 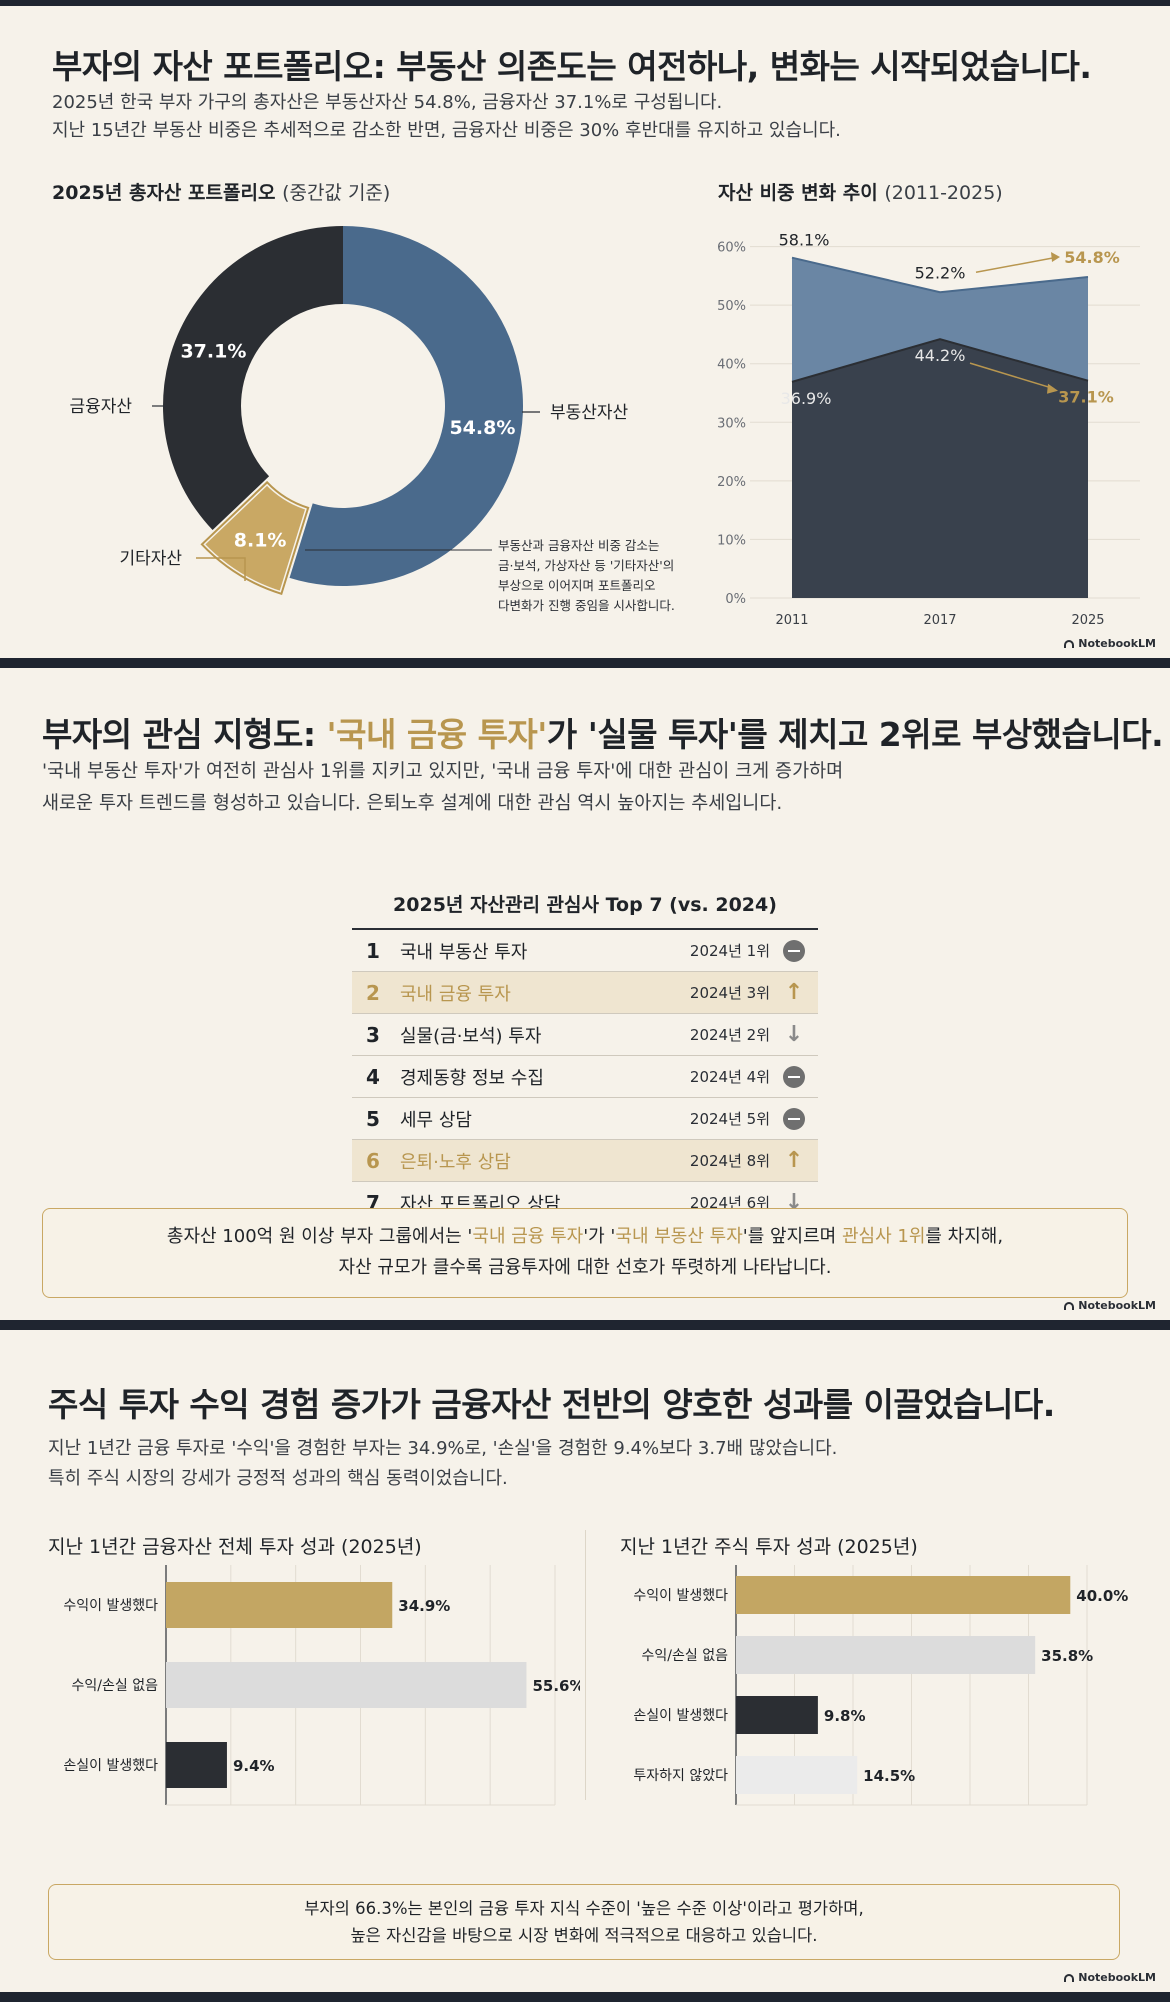 What do you see at coordinates (585, 1119) in the screenshot?
I see `ranking-row: 5 세무 상담 2024년 5위` at bounding box center [585, 1119].